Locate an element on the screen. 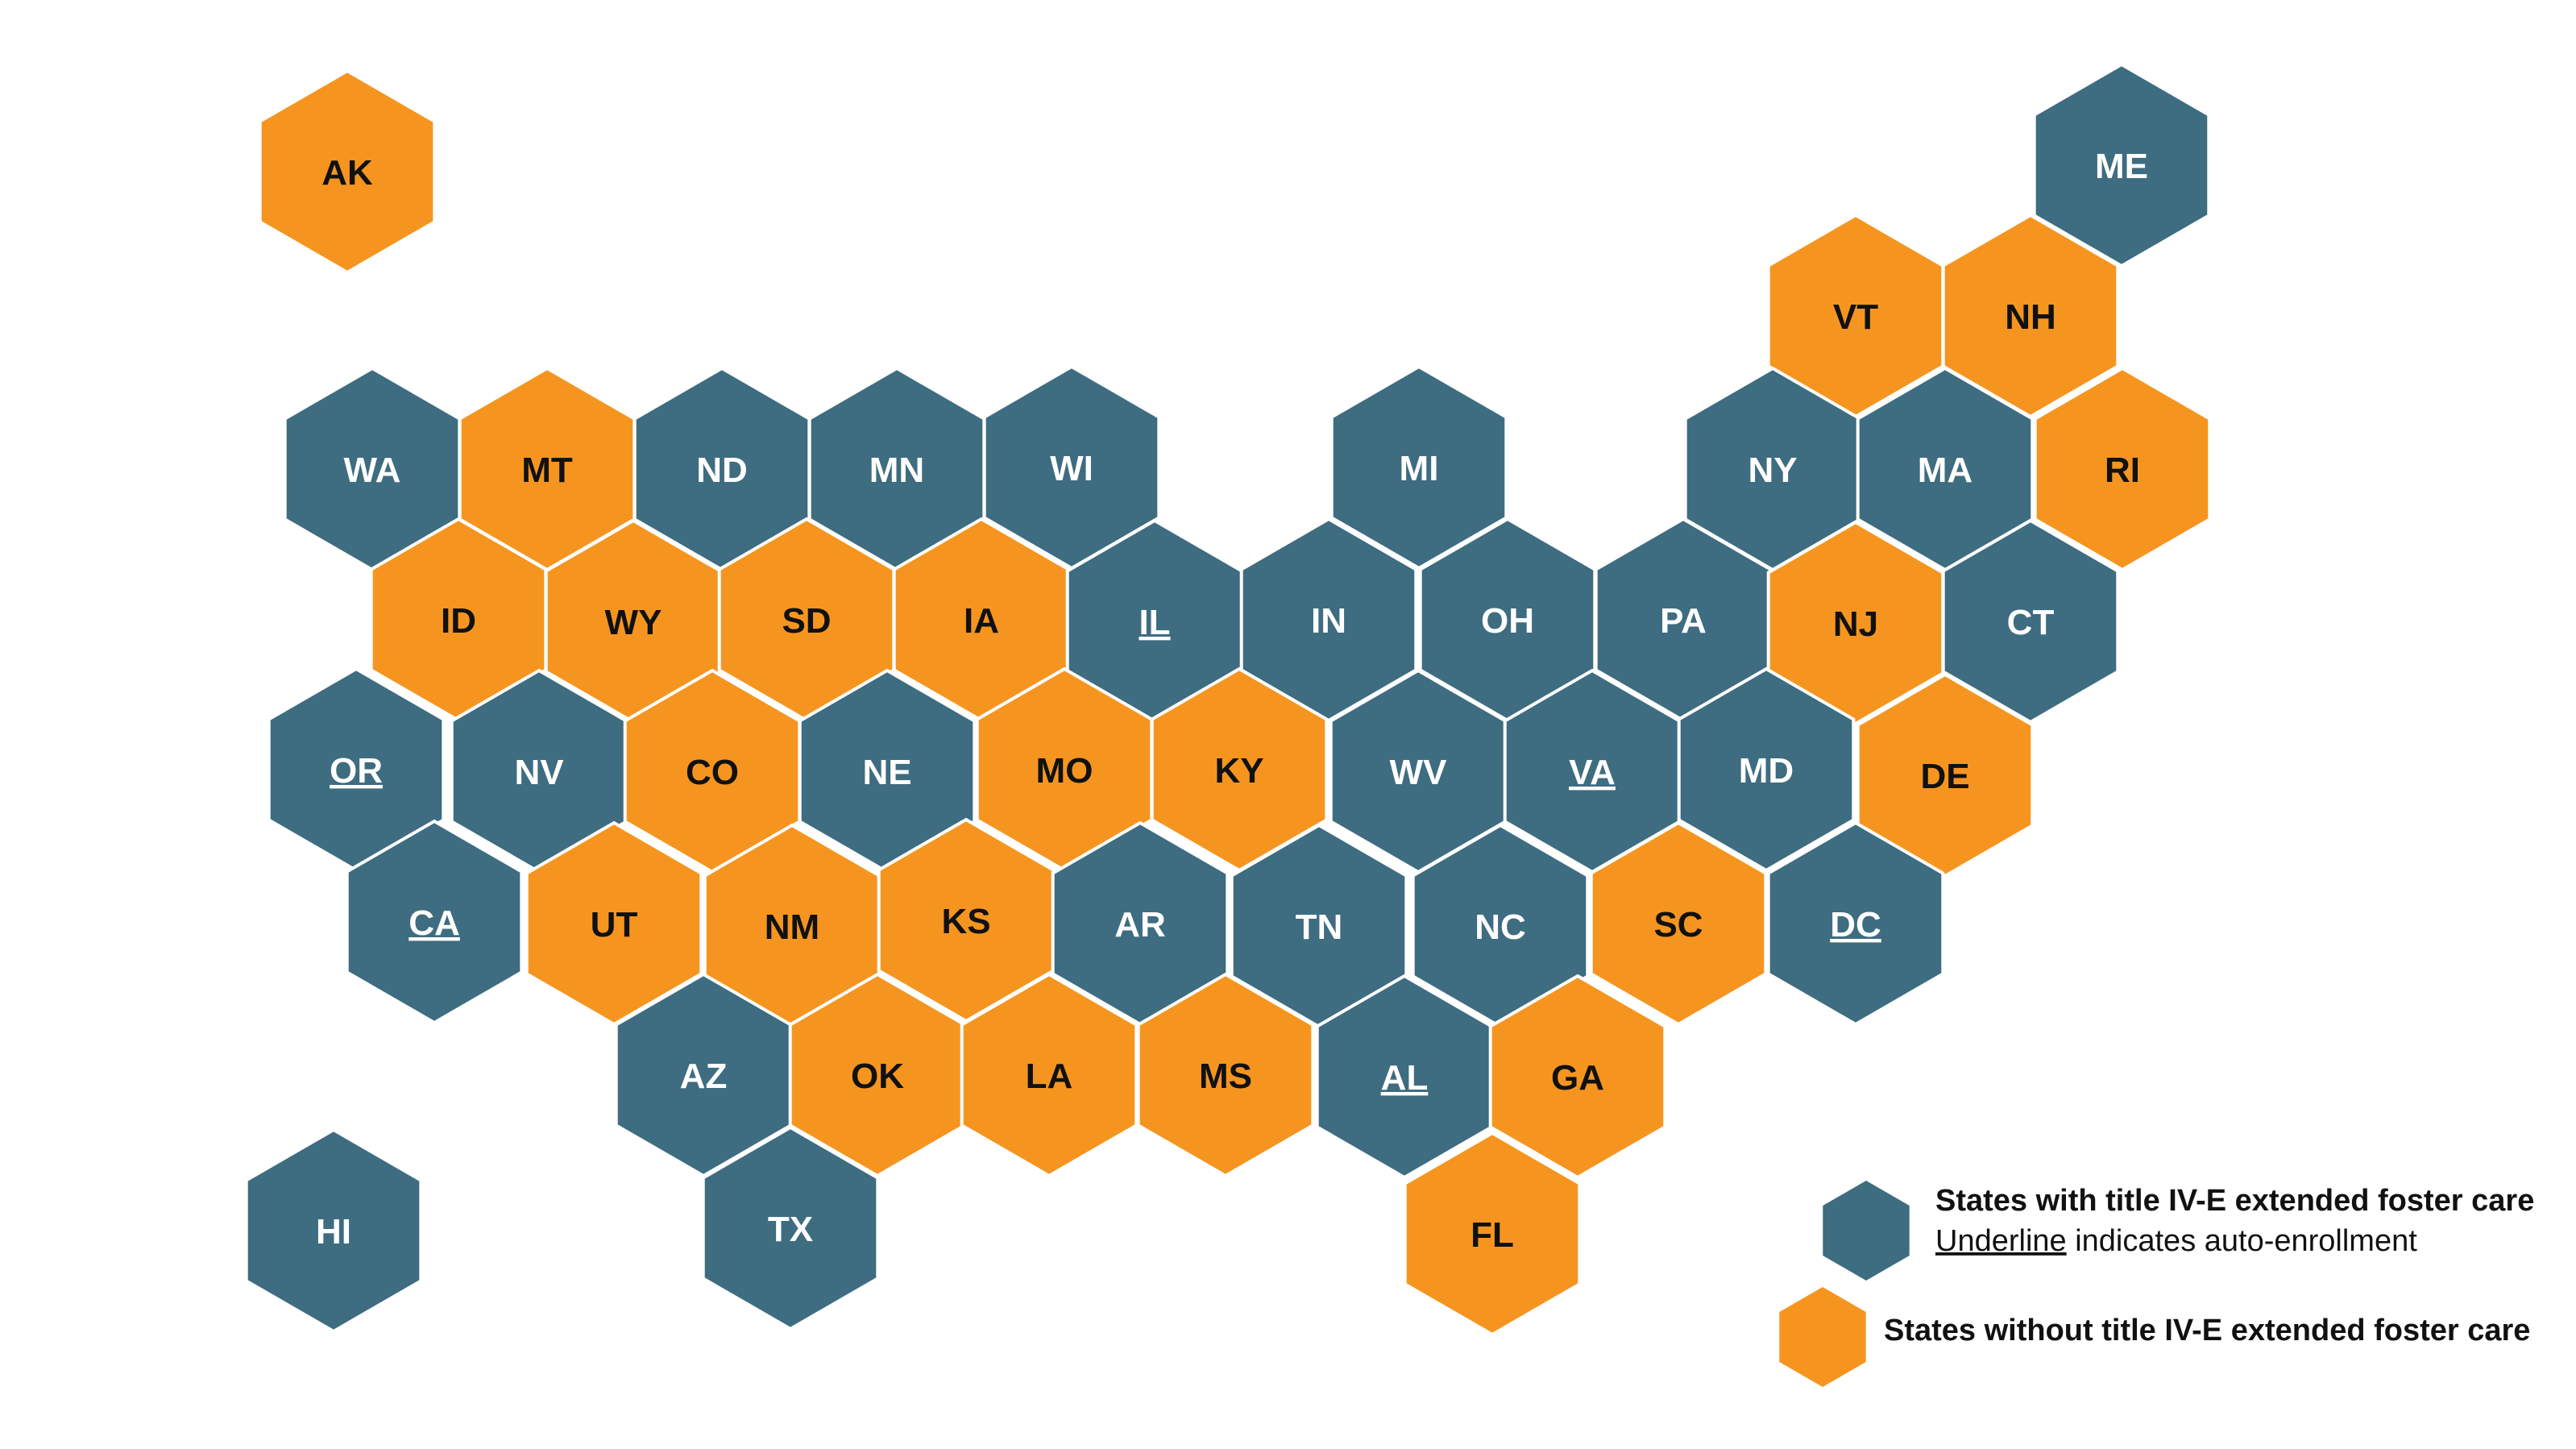 This screenshot has width=2576, height=1449. state-hex-dc: DC is located at coordinates (1855, 923).